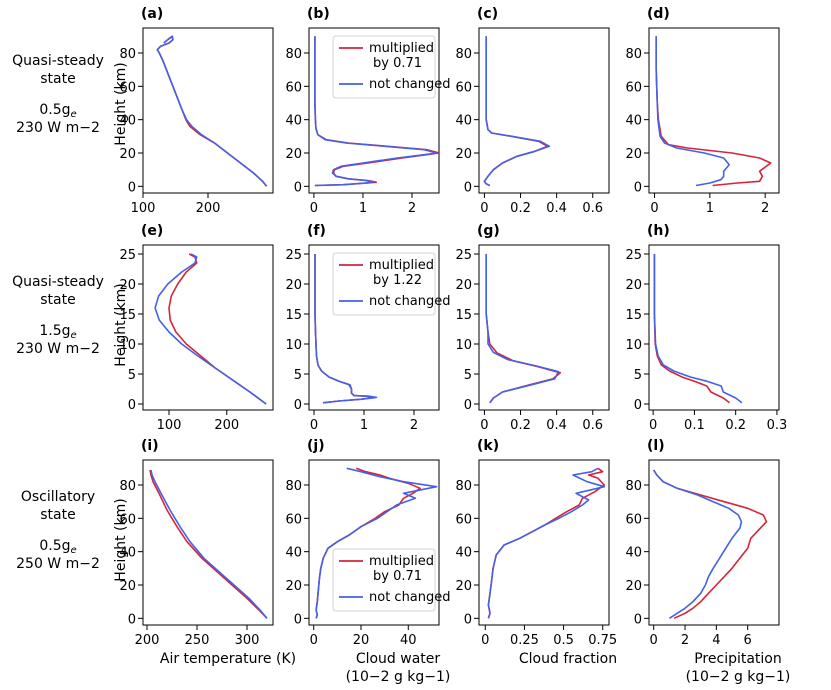  I want to click on row-label-3-gravity-value: 0.5g, so click(54, 546).